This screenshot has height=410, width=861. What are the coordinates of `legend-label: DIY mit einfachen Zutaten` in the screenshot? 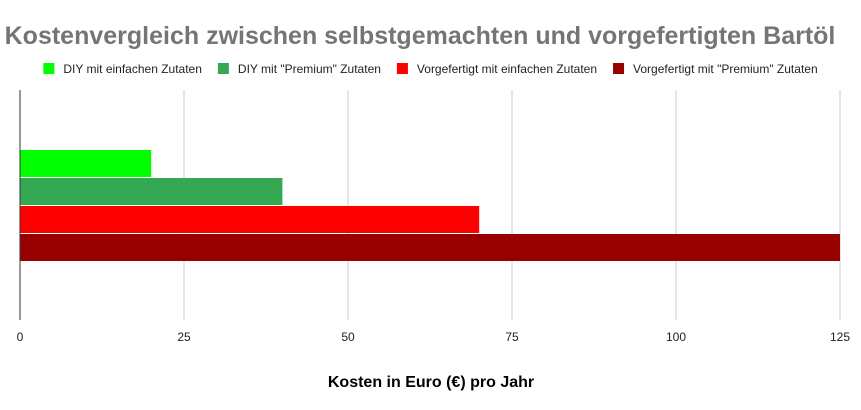 It's located at (132, 69).